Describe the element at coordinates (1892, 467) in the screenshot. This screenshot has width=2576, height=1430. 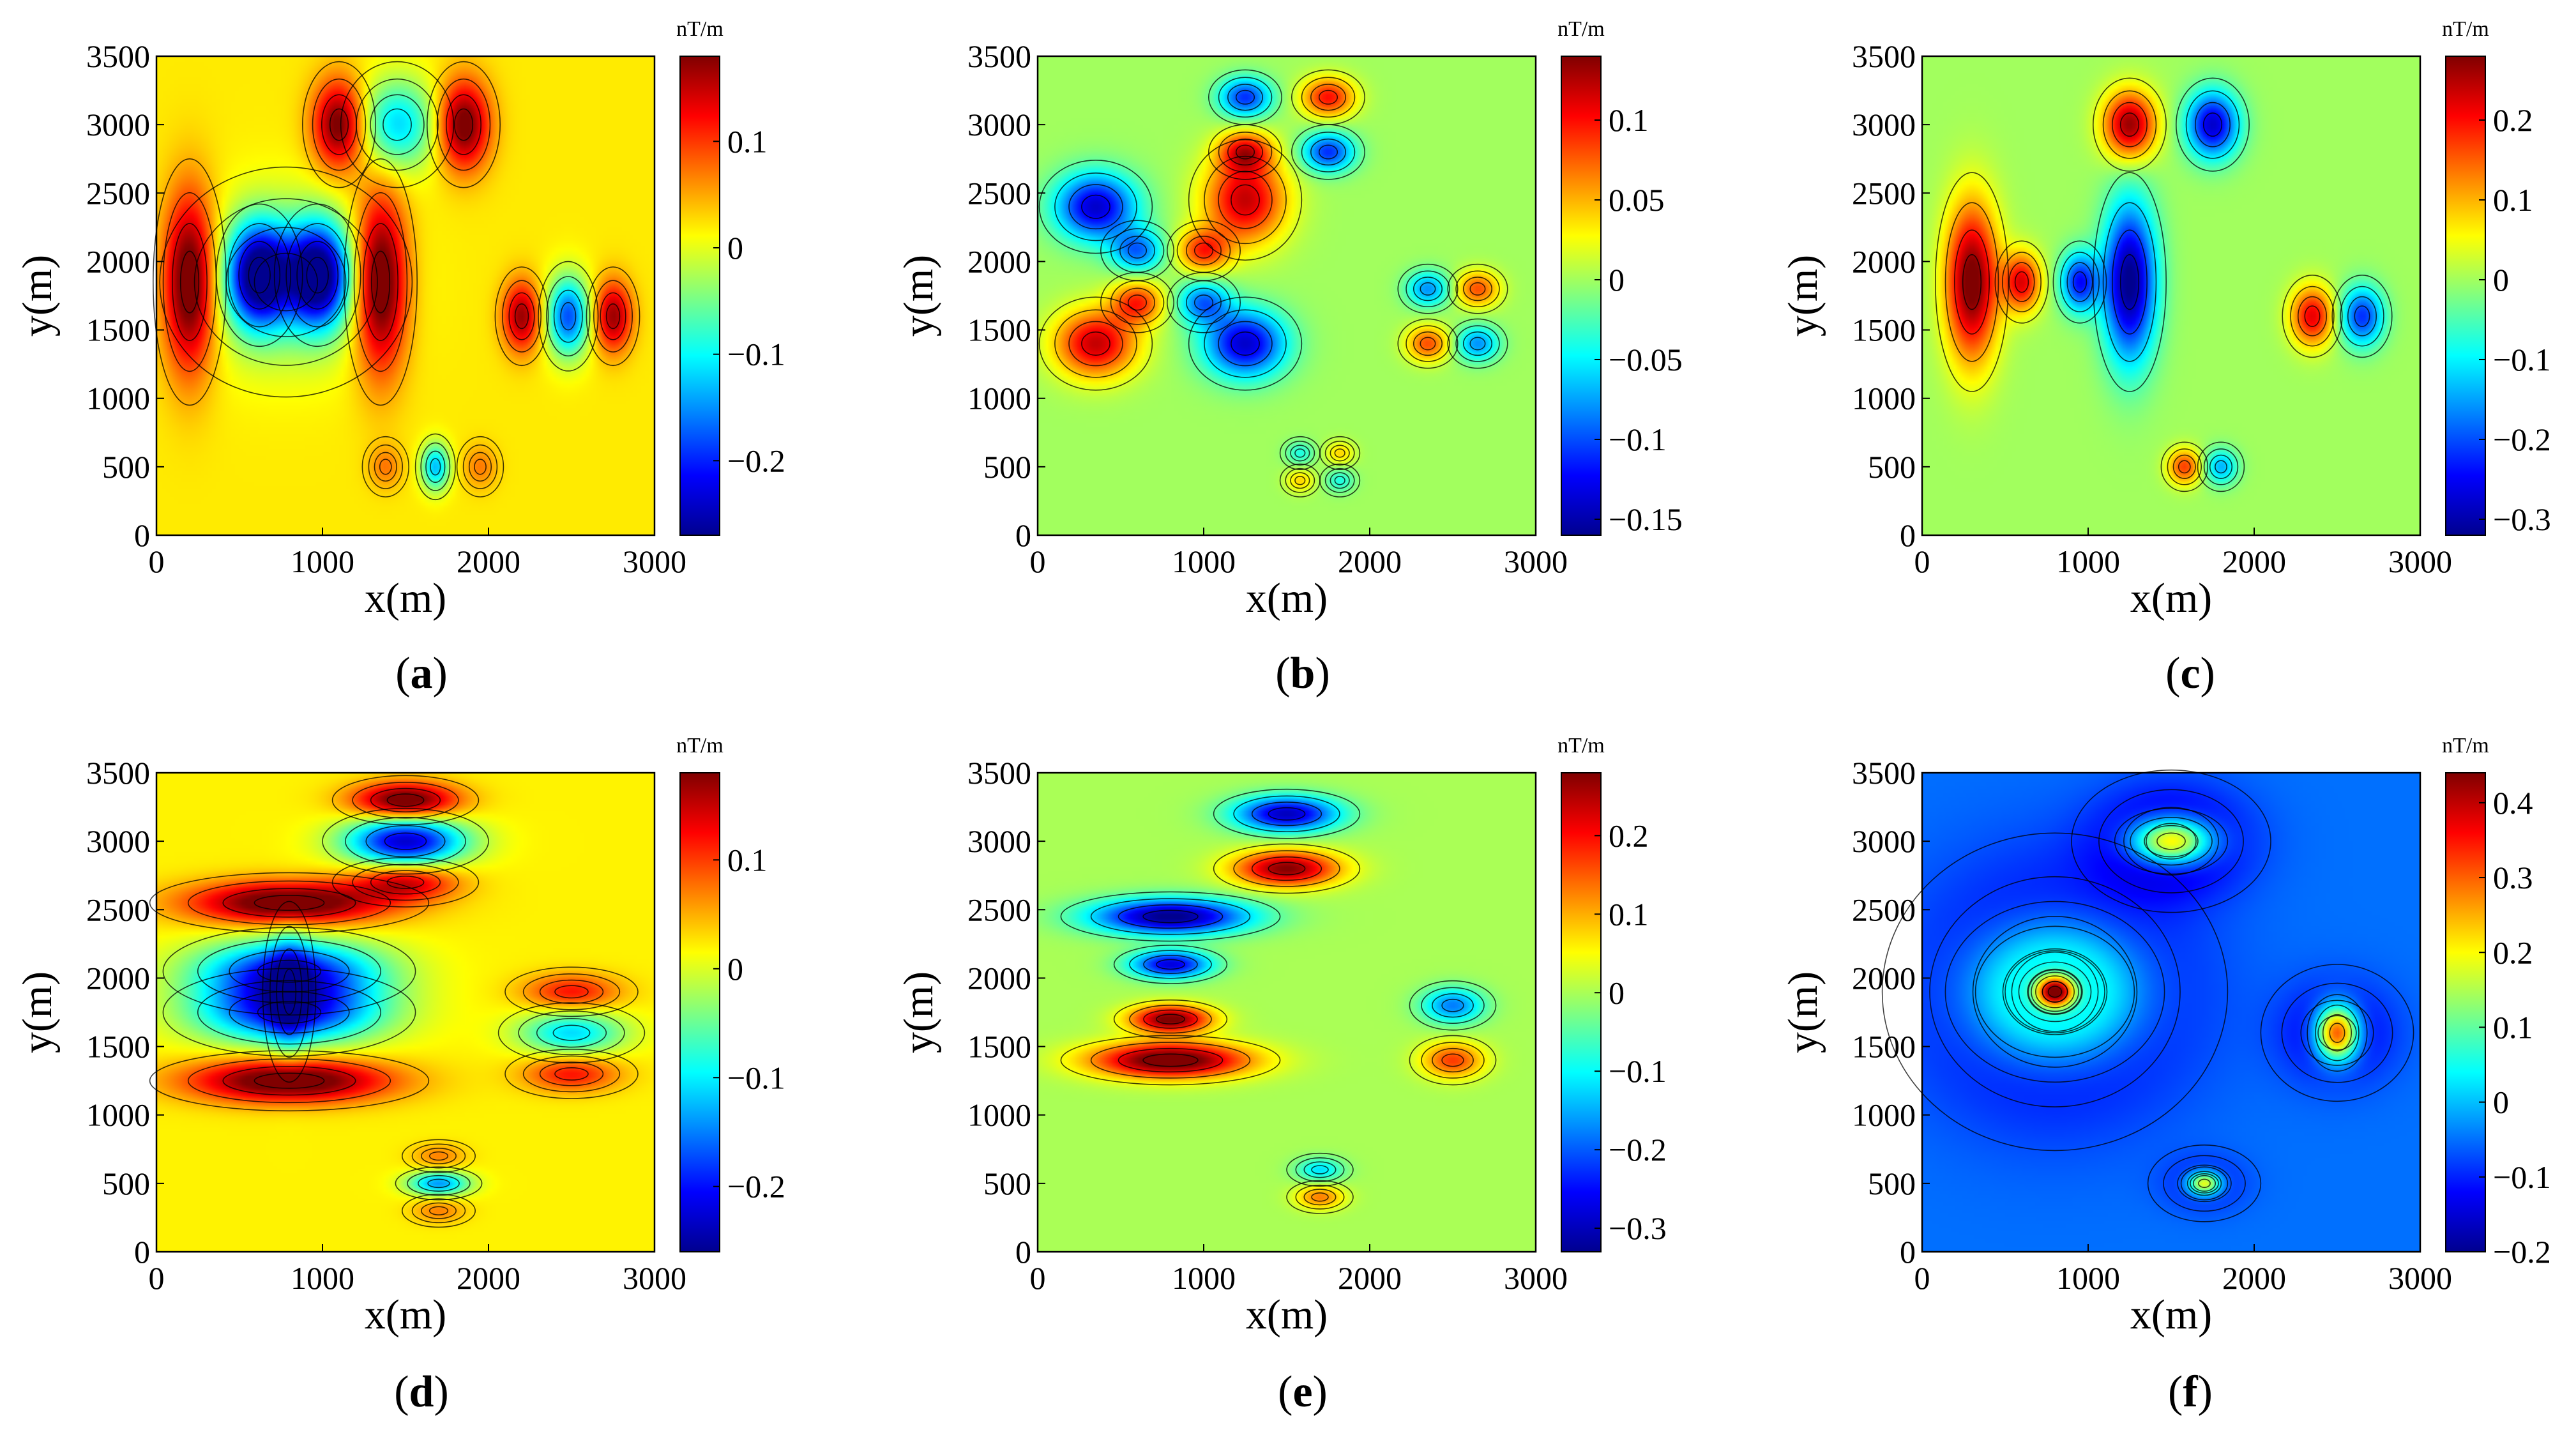
I see `y-tick-label-c: 500` at that location.